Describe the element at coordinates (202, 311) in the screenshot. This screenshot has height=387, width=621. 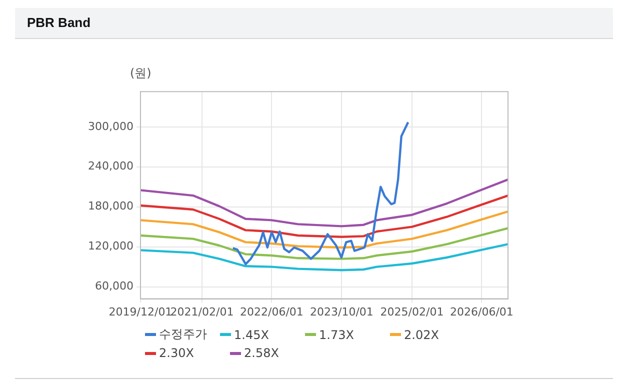
I see `x-tick-label: 2021/02/01` at that location.